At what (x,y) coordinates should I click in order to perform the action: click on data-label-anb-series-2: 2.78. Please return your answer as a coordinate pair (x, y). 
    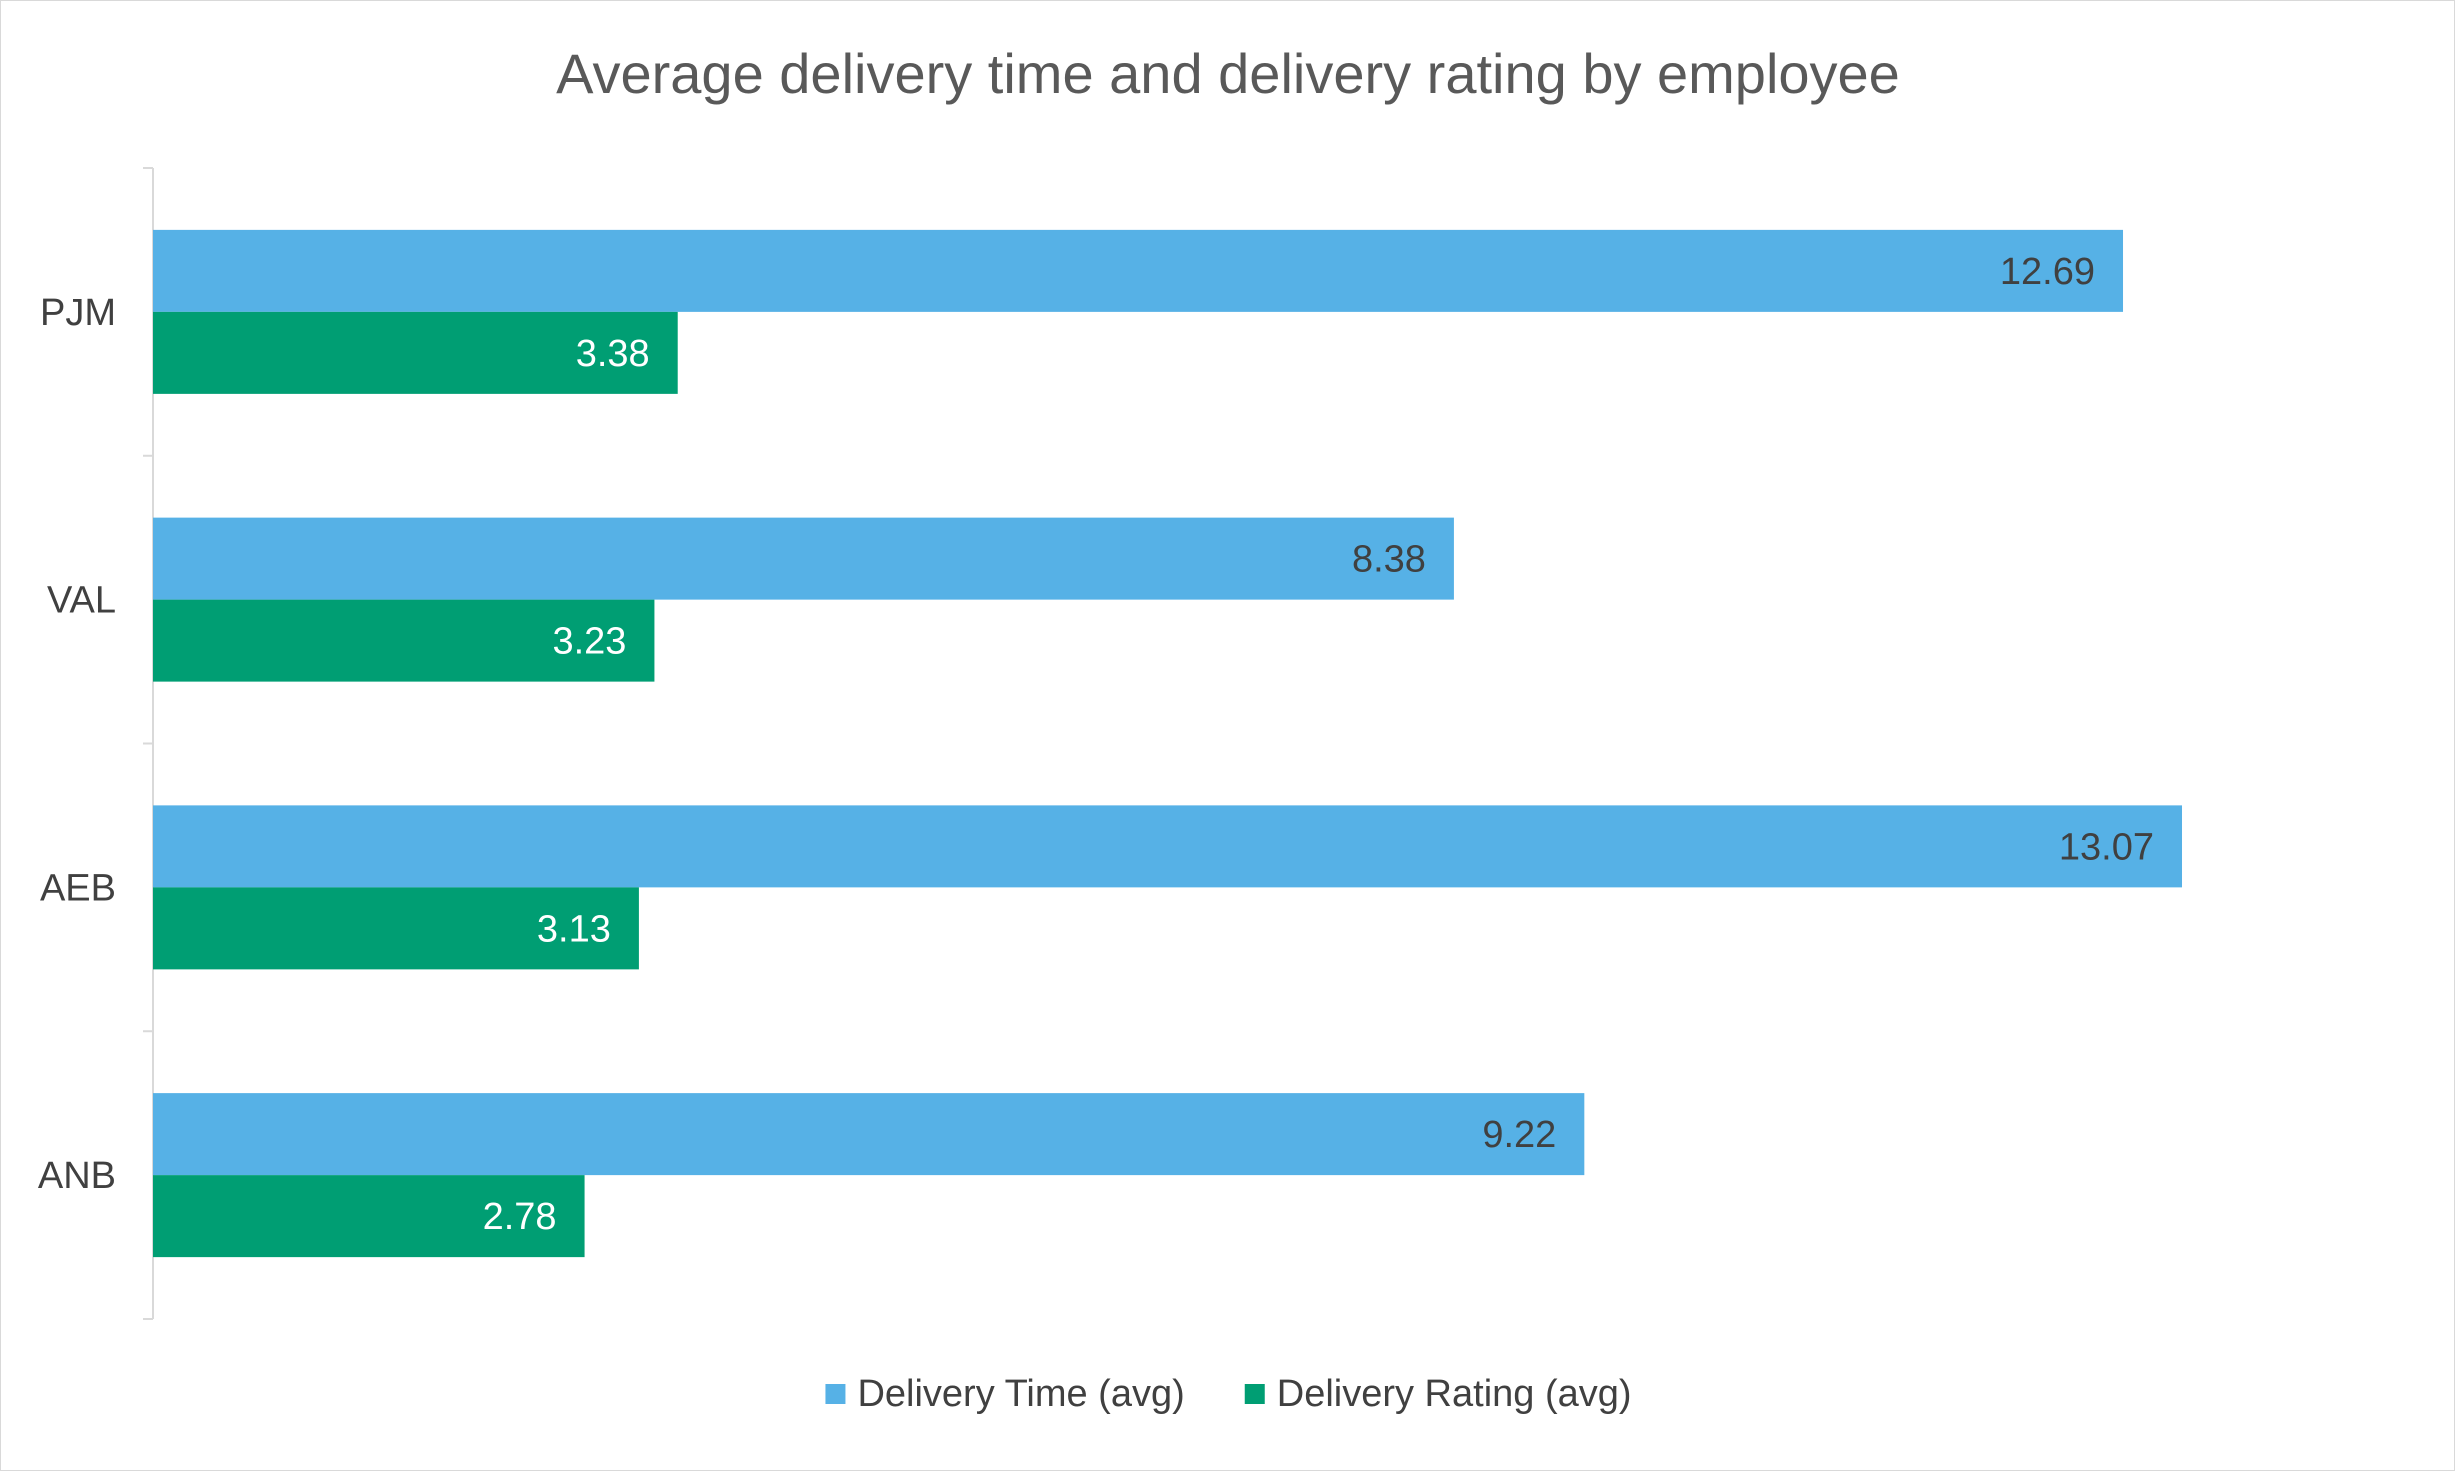
    Looking at the image, I should click on (520, 1217).